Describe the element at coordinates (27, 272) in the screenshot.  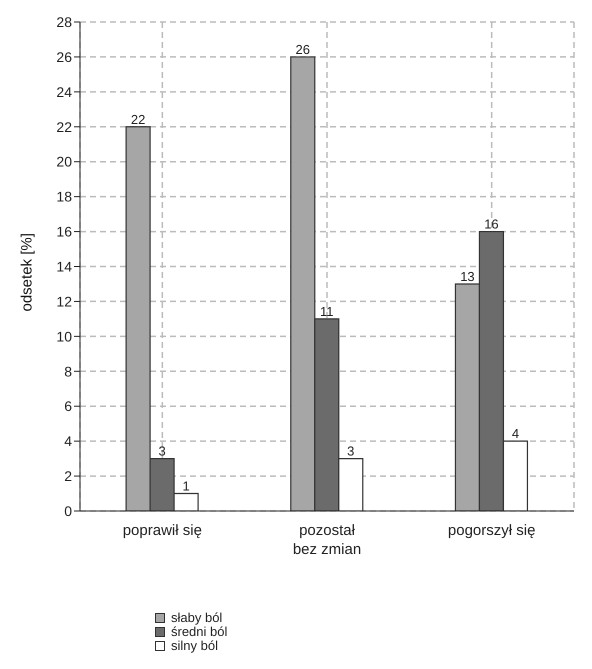
I see `y-axis-title: odsetek [%]` at that location.